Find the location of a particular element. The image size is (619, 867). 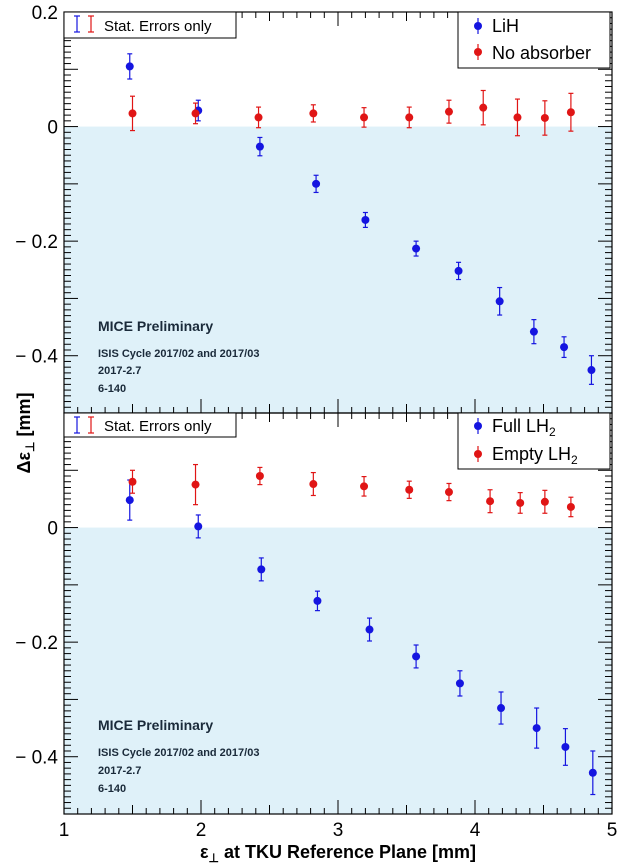

legend-marker-full-lh2 is located at coordinates (478, 426).